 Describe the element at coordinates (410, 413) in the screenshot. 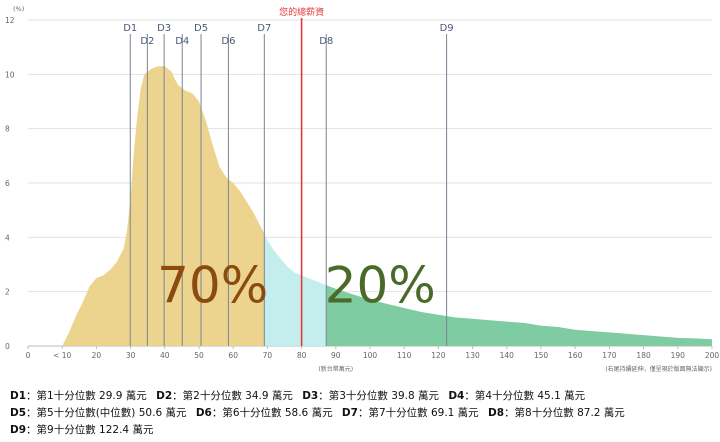

I see `legend-item-d7: D7：第7十分位數 69.1 萬元` at that location.